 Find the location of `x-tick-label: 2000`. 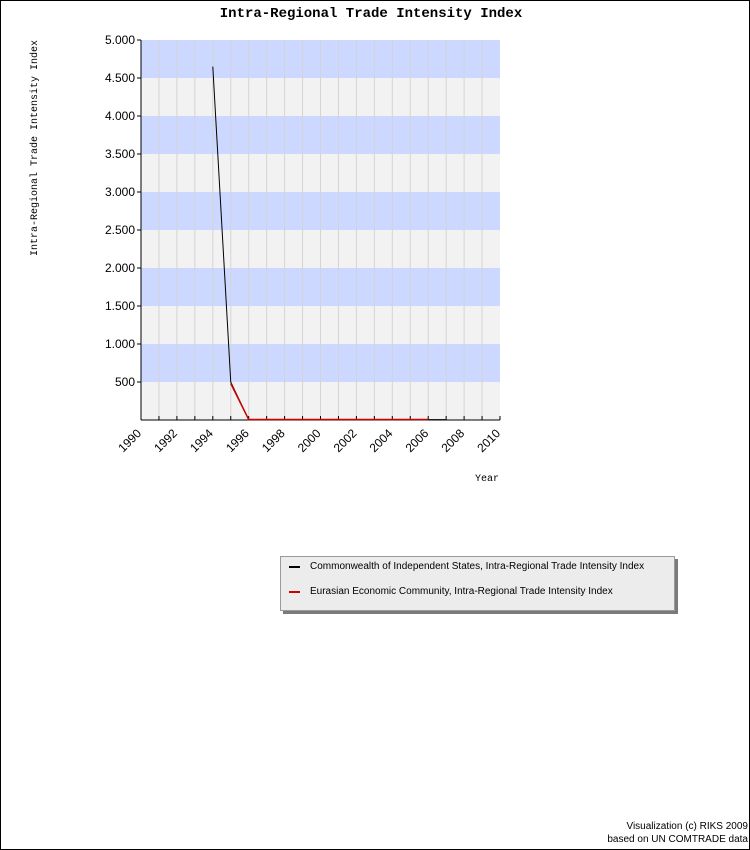

x-tick-label: 2000 is located at coordinates (309, 440).